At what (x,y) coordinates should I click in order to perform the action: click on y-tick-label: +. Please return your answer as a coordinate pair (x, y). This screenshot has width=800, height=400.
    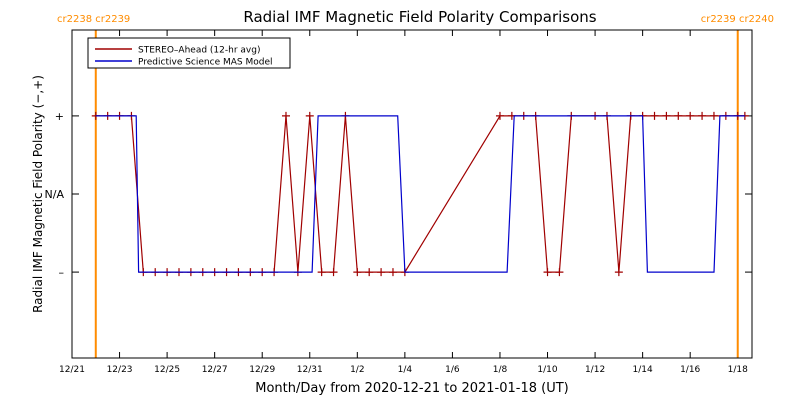
    Looking at the image, I should click on (59, 116).